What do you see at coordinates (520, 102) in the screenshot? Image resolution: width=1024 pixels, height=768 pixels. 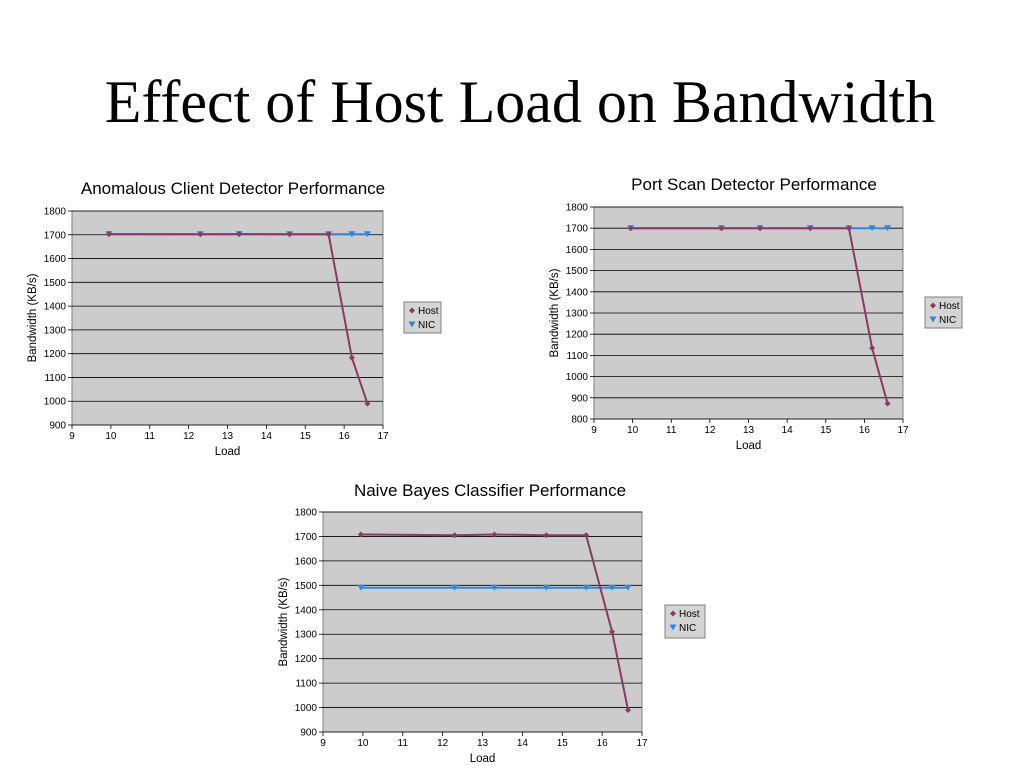 I see `slide-title: Effect of Host Load on Bandwidth` at bounding box center [520, 102].